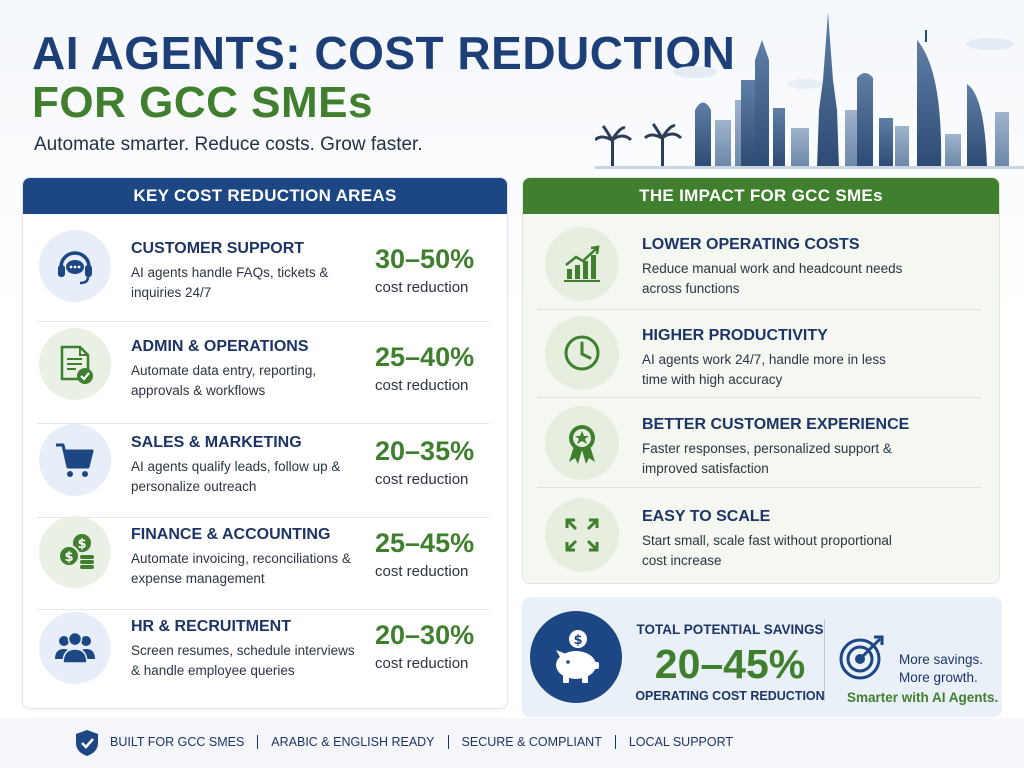 Image resolution: width=1024 pixels, height=768 pixels. Describe the element at coordinates (231, 534) in the screenshot. I see `area-title: FINANCE & ACCOUNTING` at that location.